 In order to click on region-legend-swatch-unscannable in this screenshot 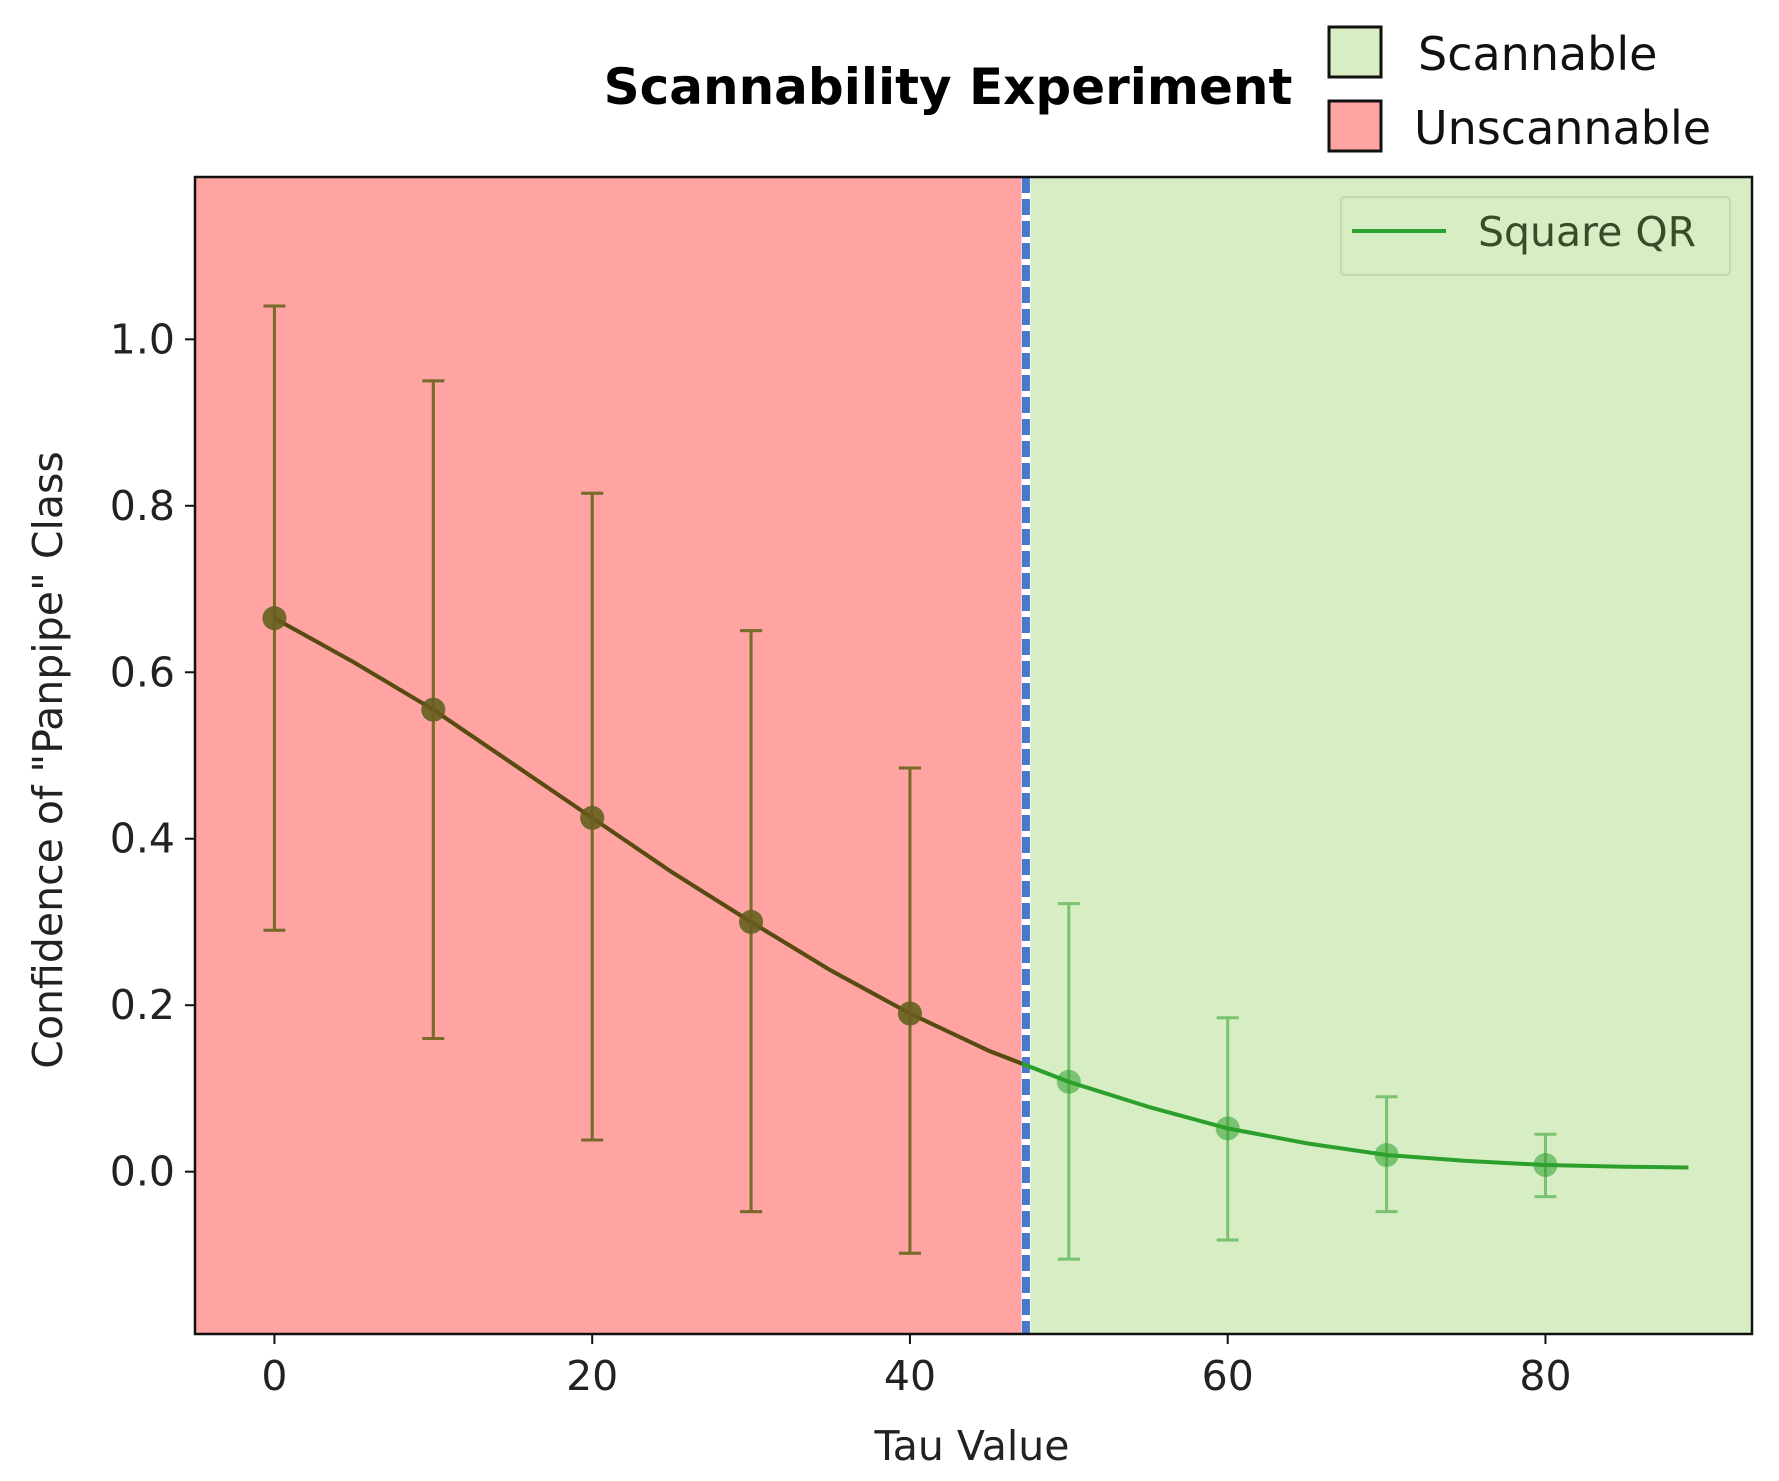, I will do `click(1355, 126)`.